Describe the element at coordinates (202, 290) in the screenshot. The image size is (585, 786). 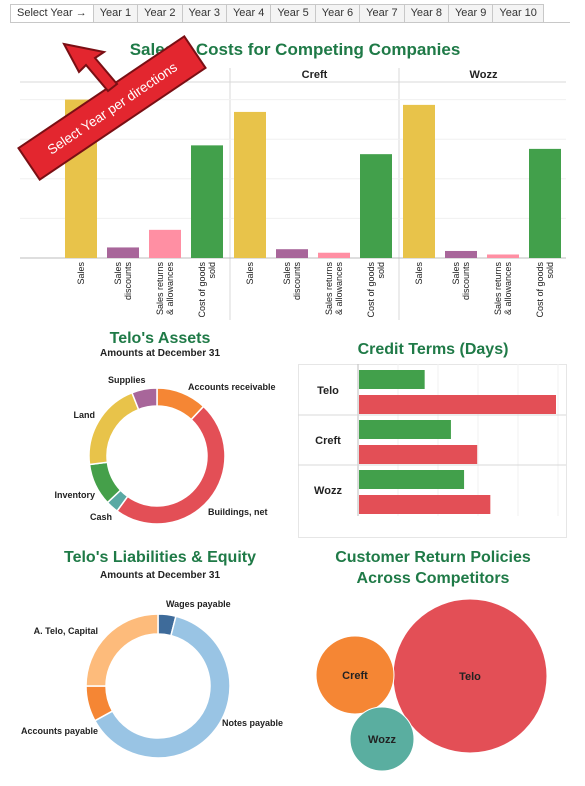
I see `tick-label-telo-3: Cost of goods` at that location.